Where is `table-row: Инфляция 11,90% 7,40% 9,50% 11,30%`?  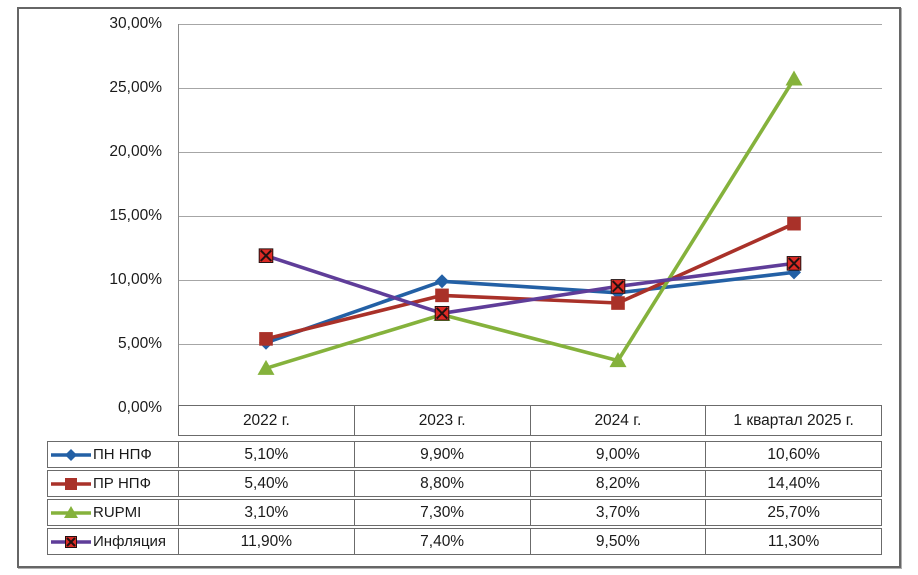
table-row: Инфляция 11,90% 7,40% 9,50% 11,30% is located at coordinates (464, 541).